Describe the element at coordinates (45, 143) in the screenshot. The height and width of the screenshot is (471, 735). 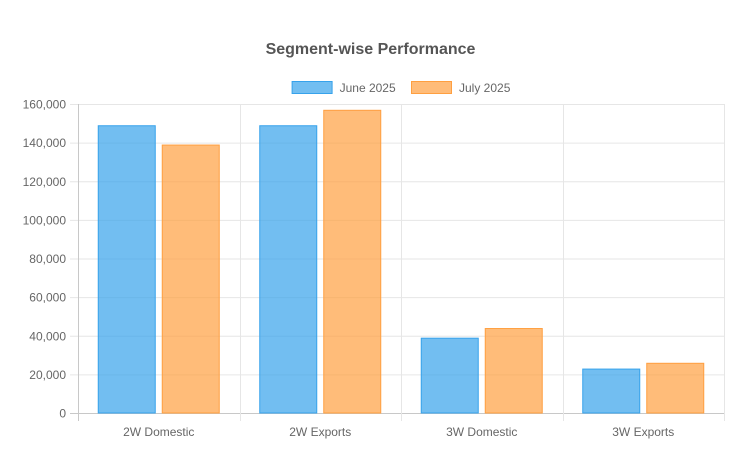
I see `y-tick-label: 140,000` at that location.